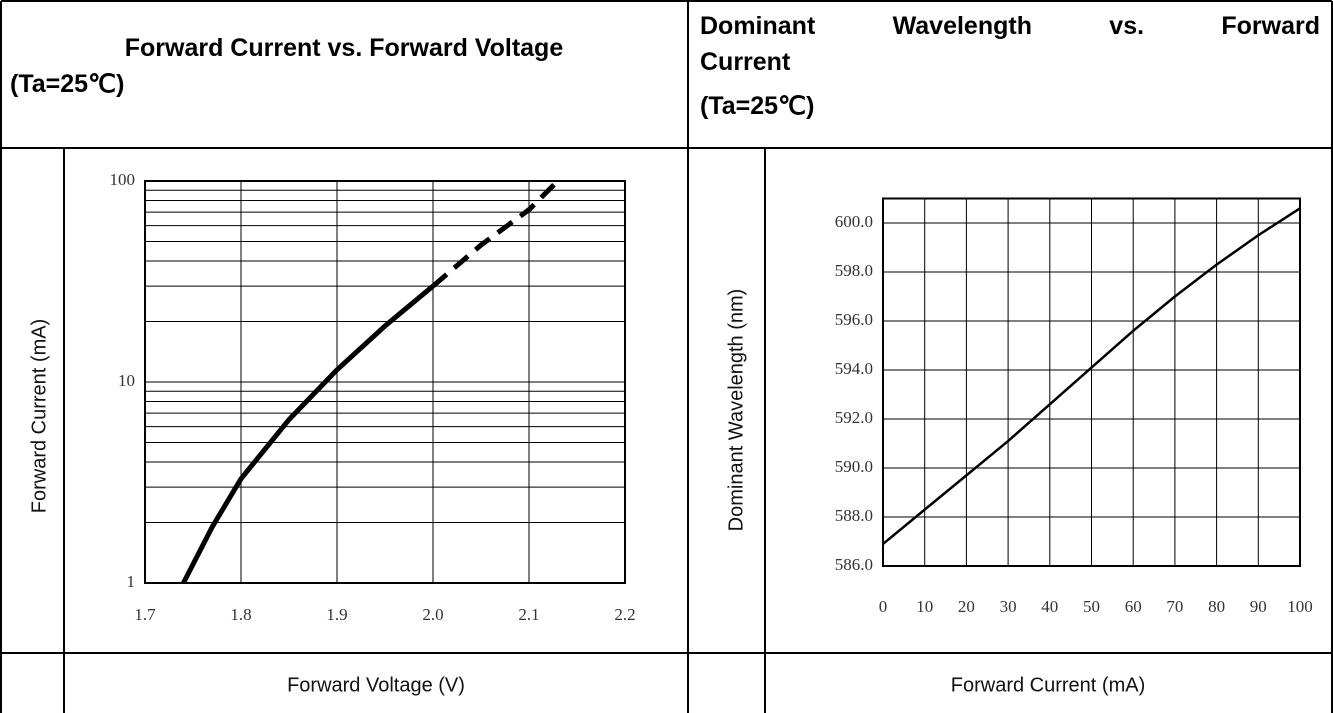 Image resolution: width=1333 pixels, height=713 pixels. What do you see at coordinates (1174, 606) in the screenshot?
I see `x-tick-label: 70` at bounding box center [1174, 606].